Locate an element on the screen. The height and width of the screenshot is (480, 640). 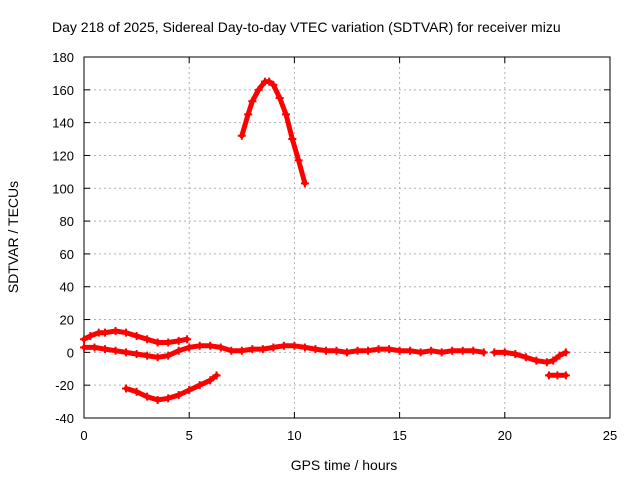
y-tick-label: 120 is located at coordinates (63, 155).